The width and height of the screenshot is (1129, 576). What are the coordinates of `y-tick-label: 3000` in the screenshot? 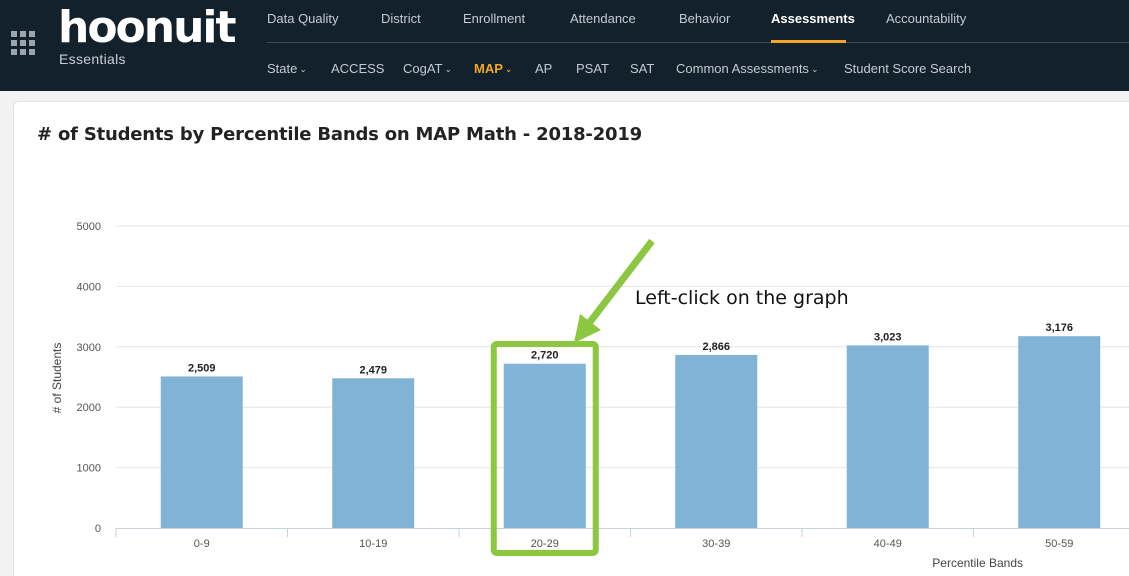 It's located at (89, 348).